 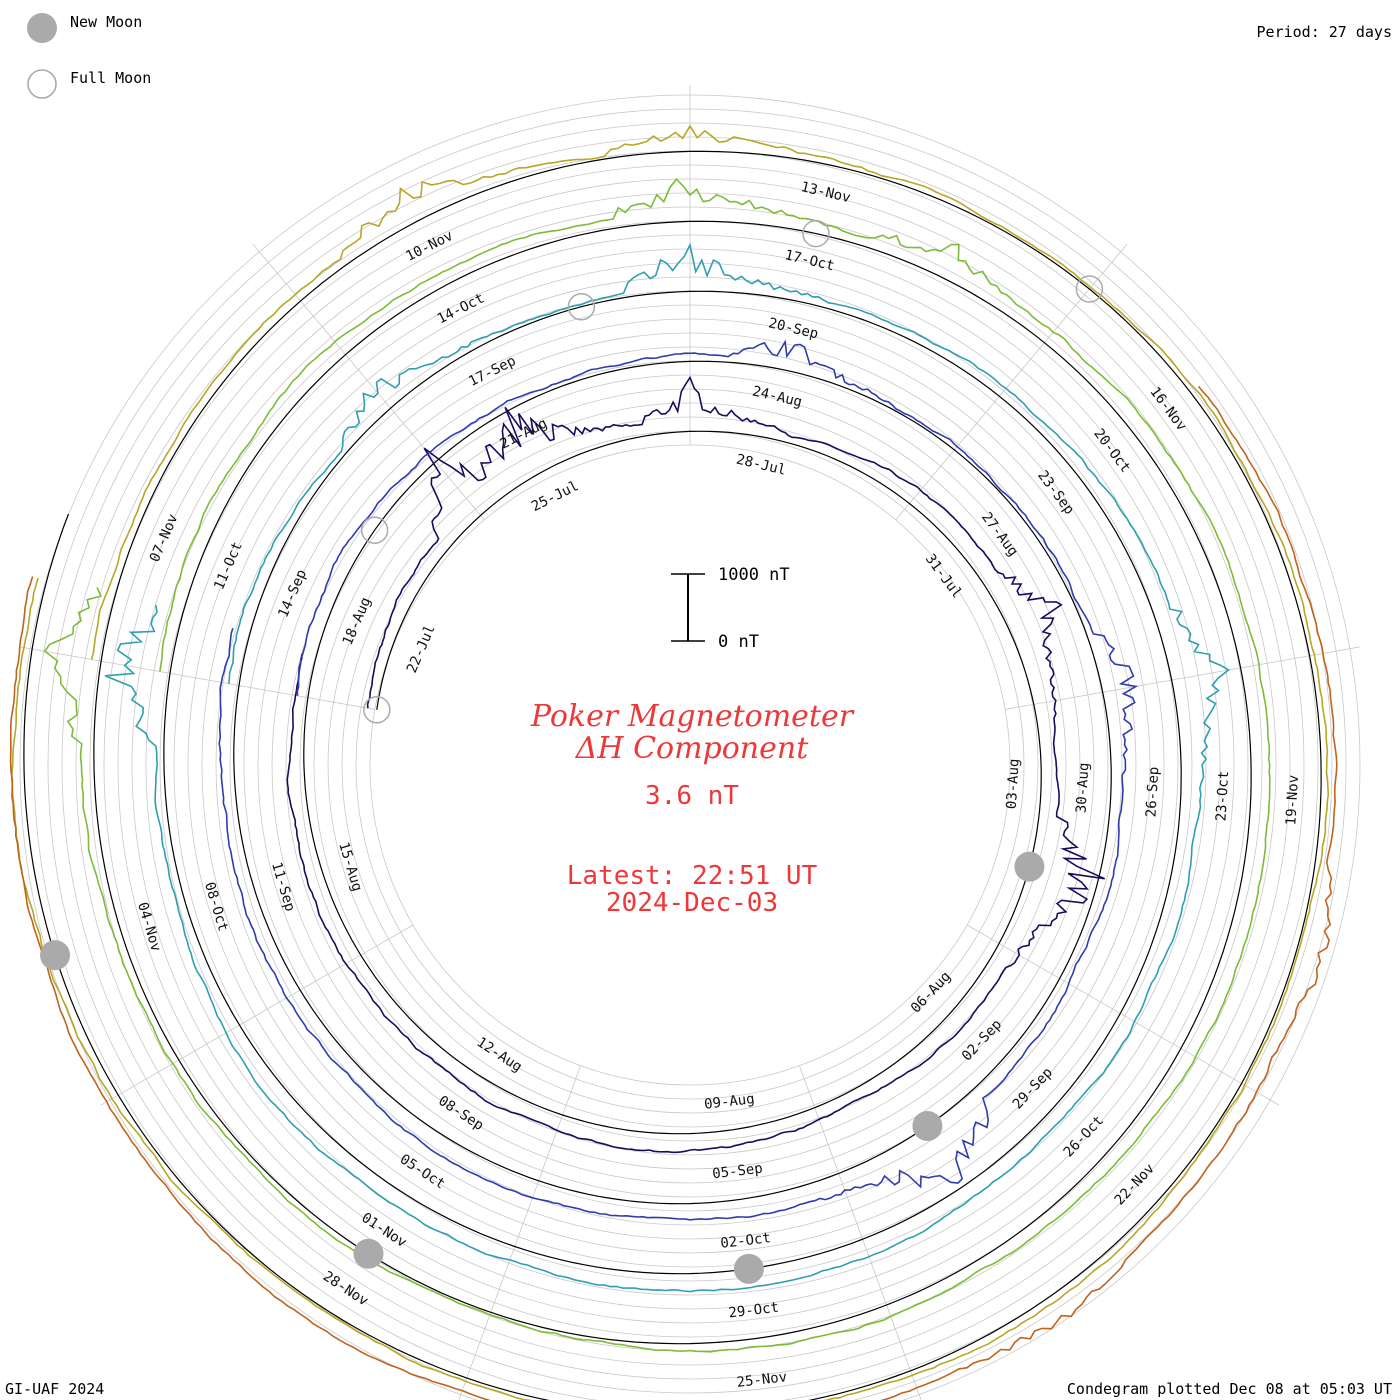 What do you see at coordinates (692, 903) in the screenshot?
I see `latest-date: 2024-Dec-03` at bounding box center [692, 903].